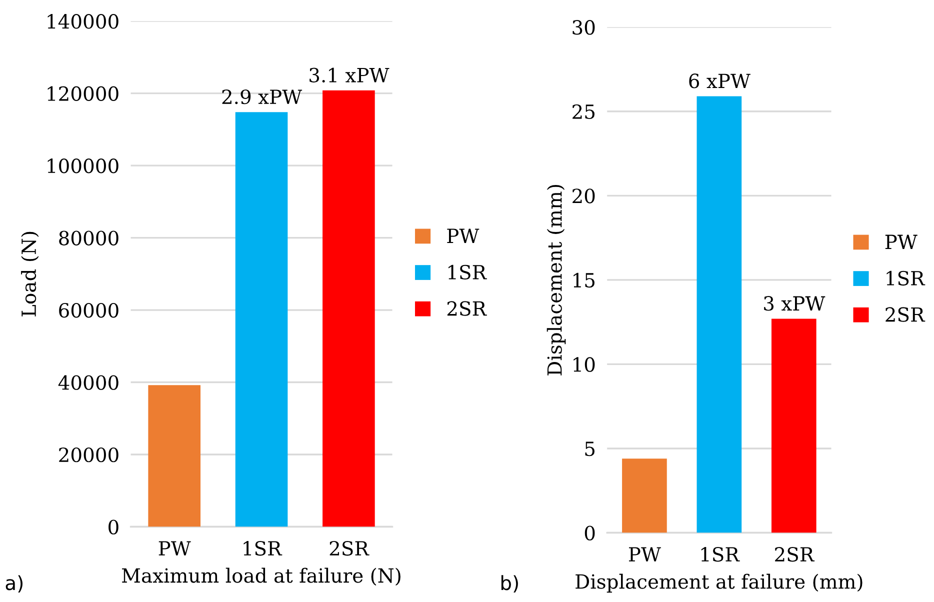 This screenshot has height=602, width=934. What do you see at coordinates (83, 93) in the screenshot?
I see `y-tick-label: 120000` at bounding box center [83, 93].